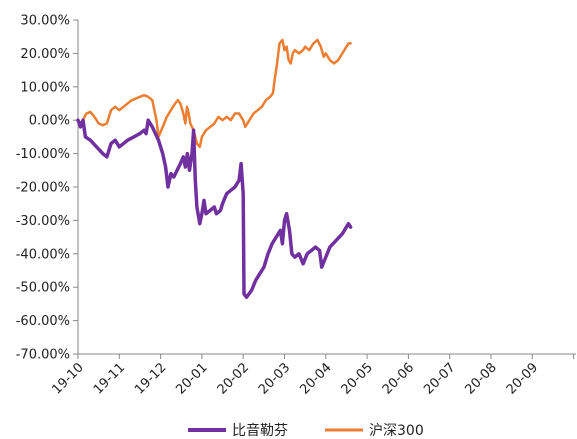 The width and height of the screenshot is (577, 439). I want to click on y-tick-label: -60.00%, so click(43, 321).